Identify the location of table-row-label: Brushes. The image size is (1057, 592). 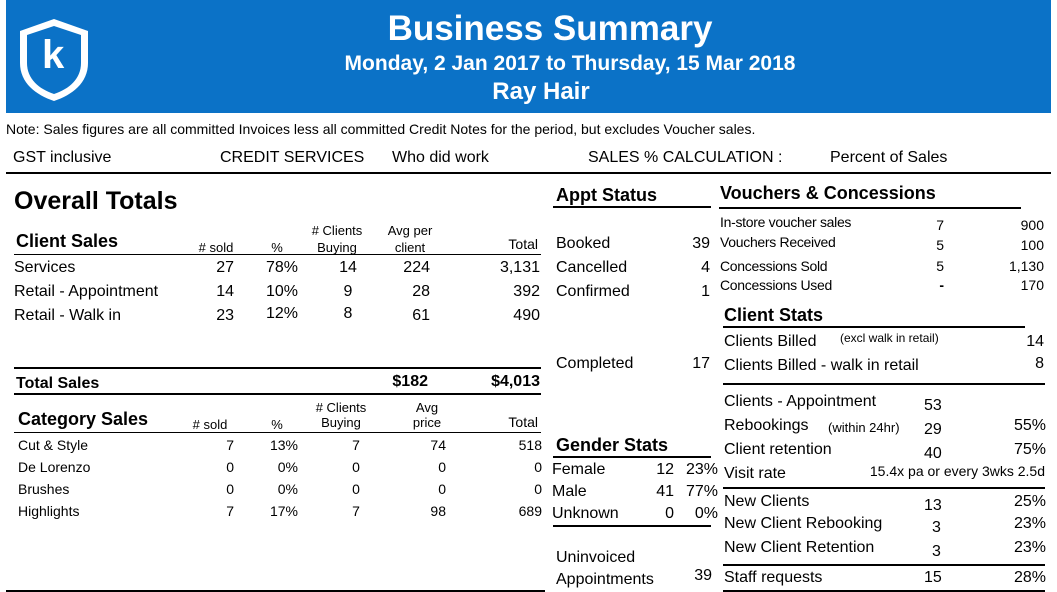
(44, 489).